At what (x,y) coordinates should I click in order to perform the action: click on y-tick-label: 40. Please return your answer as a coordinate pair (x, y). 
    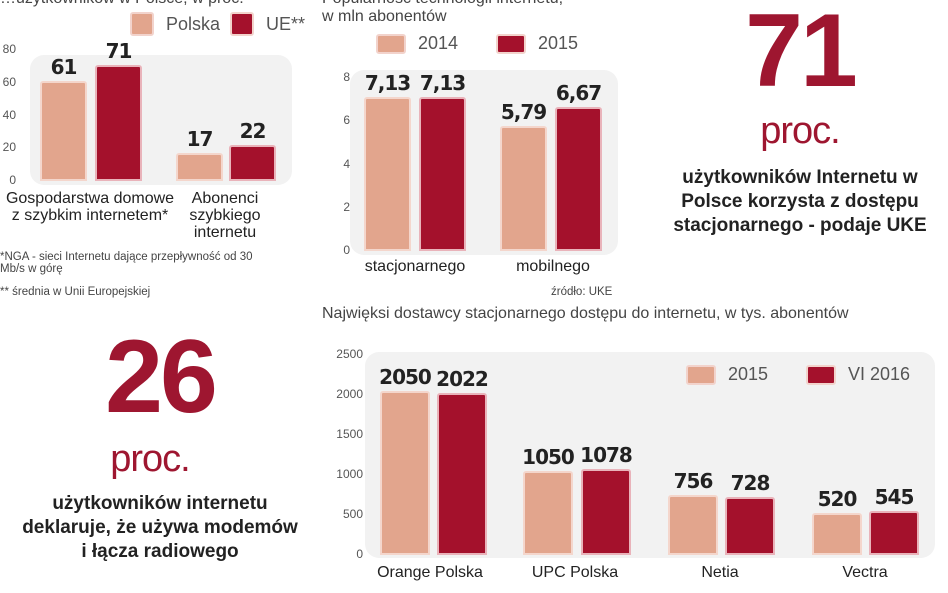
    Looking at the image, I should click on (9, 114).